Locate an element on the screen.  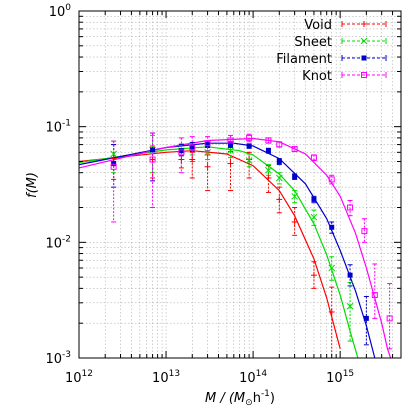
x-tick-label: 1013 is located at coordinates (166, 377).